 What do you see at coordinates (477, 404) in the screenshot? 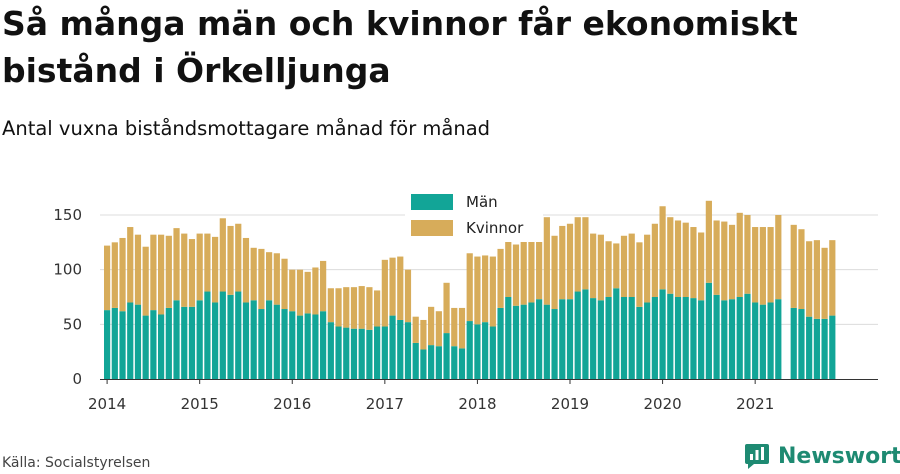
I see `x-tick-label: 2018` at bounding box center [477, 404].